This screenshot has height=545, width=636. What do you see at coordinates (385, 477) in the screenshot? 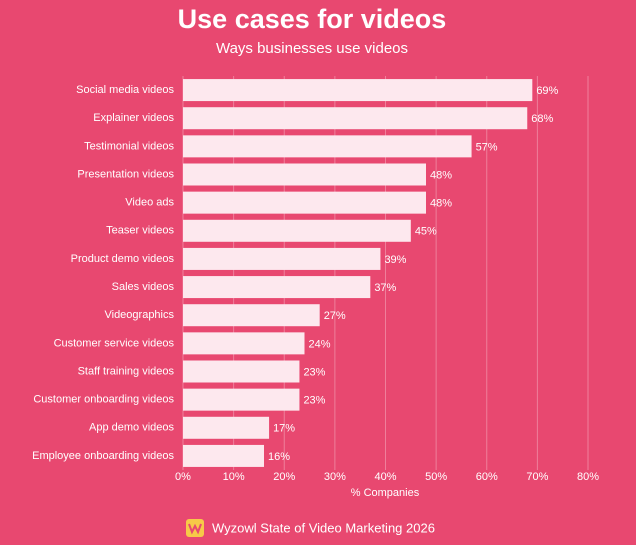
I see `x-tick-label: 40%` at bounding box center [385, 477].